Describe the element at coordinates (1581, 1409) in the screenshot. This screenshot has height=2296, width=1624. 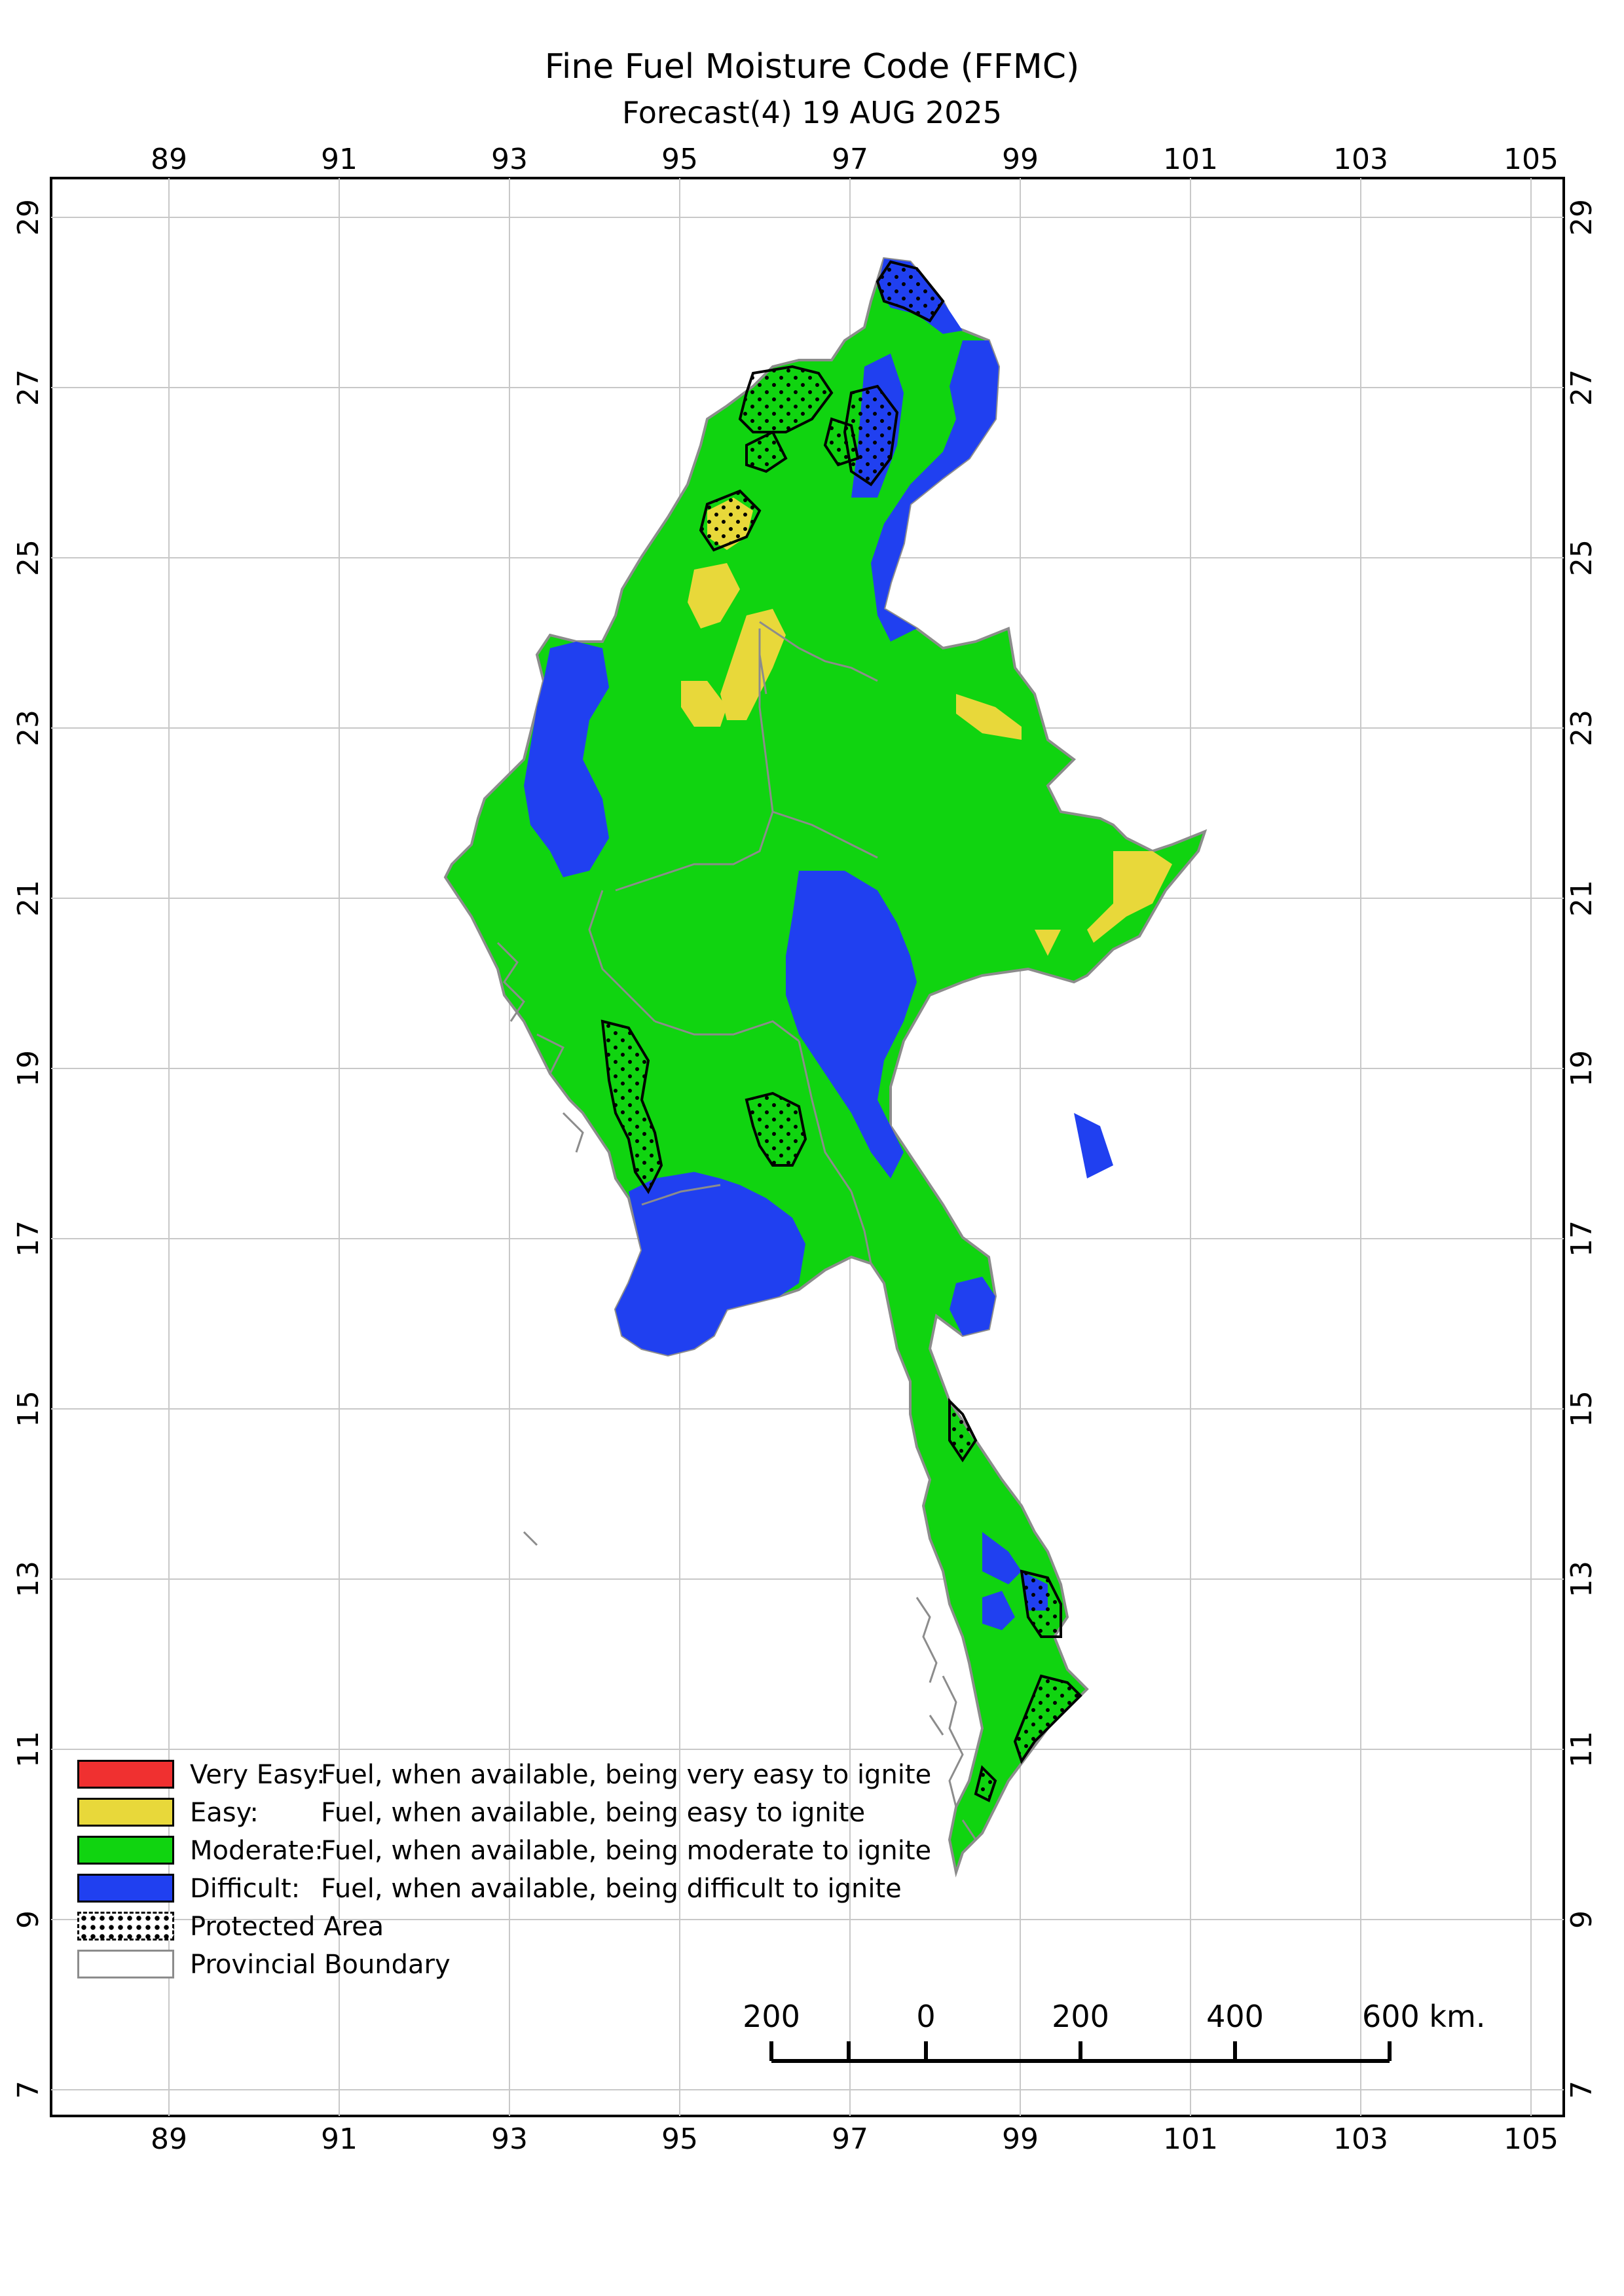
I see `y-tick-label-right: 15` at that location.